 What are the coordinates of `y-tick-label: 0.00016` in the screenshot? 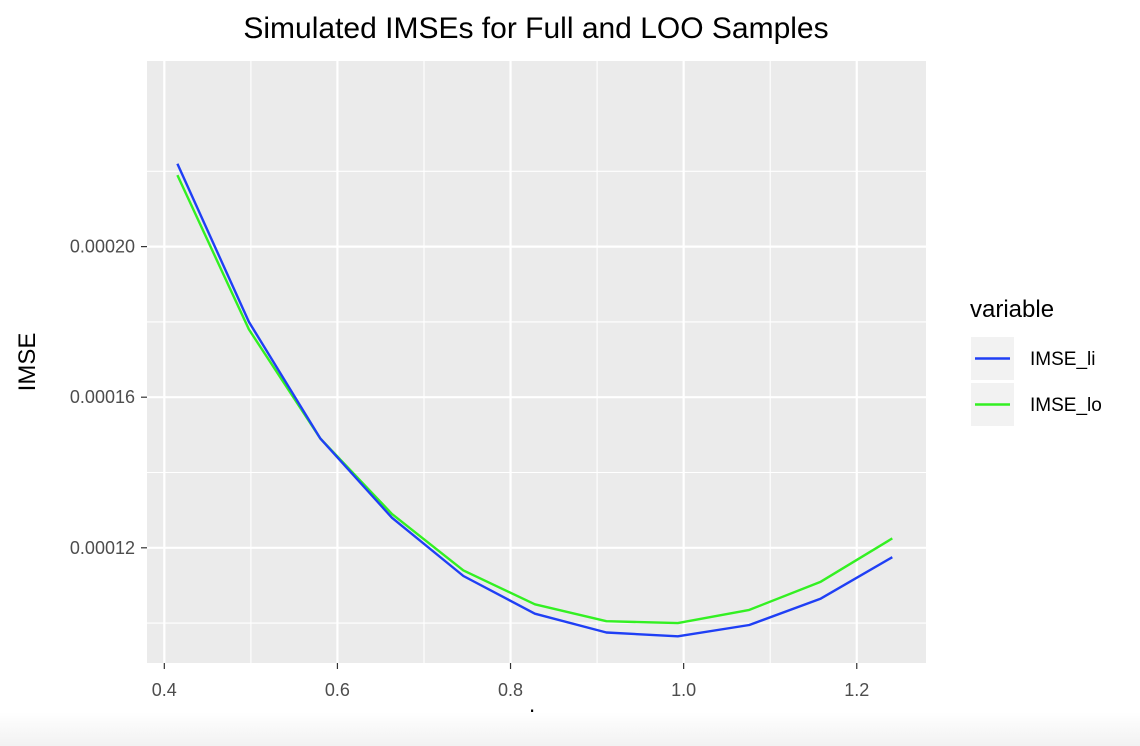 It's located at (102, 397).